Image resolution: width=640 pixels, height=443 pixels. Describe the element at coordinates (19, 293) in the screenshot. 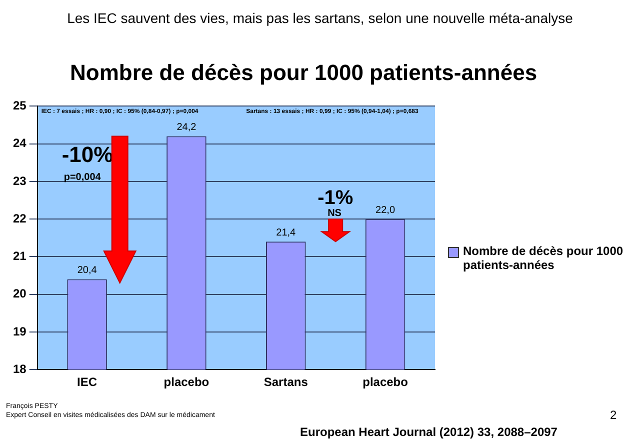

I see `y-tick-label: 20` at that location.